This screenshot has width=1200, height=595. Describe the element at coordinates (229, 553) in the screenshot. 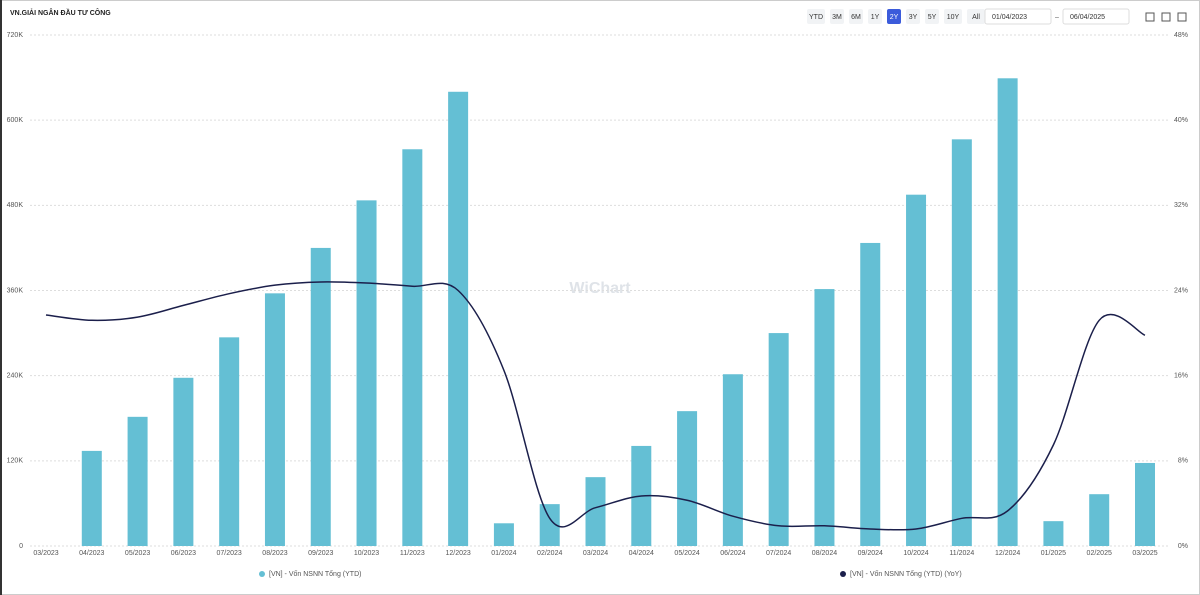

I see `x-tick-label: 07/2023` at that location.